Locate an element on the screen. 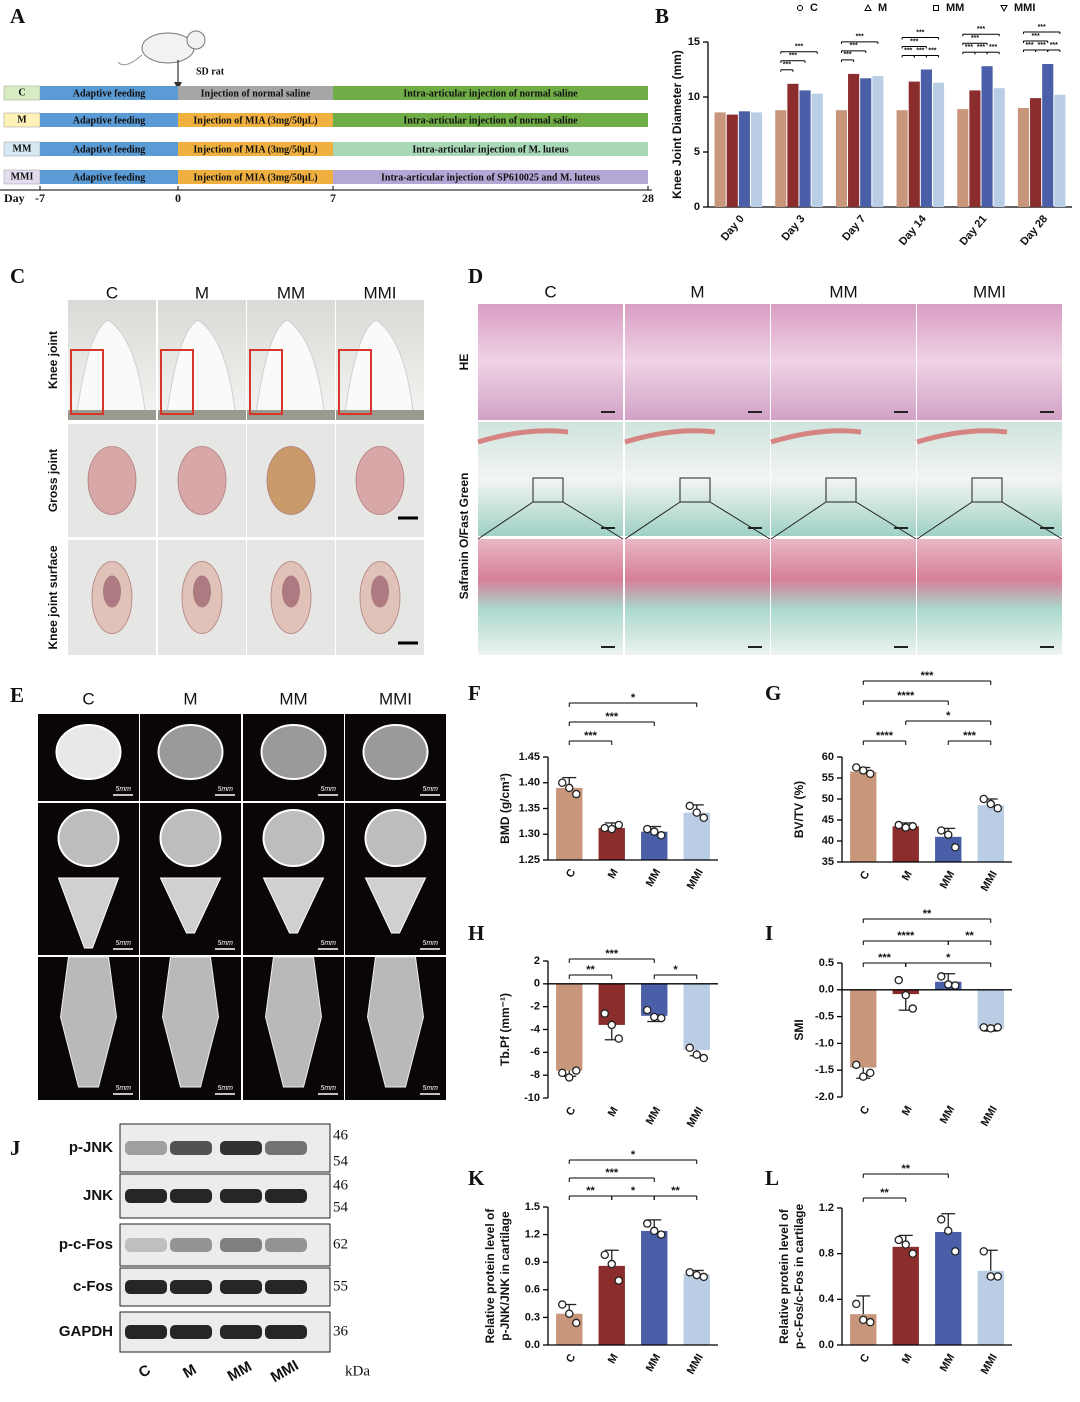 This screenshot has width=1080, height=1402. ct-section is located at coordinates (395, 752).